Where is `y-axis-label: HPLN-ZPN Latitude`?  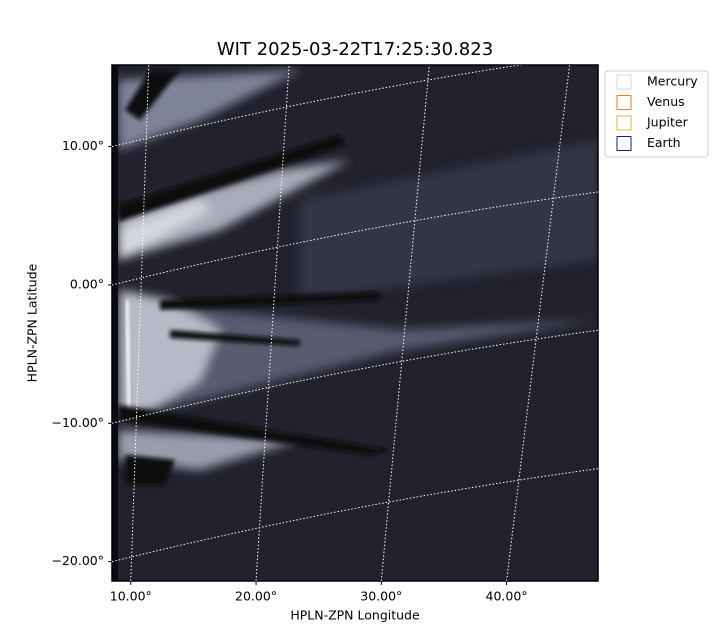 y-axis-label: HPLN-ZPN Latitude is located at coordinates (32, 322).